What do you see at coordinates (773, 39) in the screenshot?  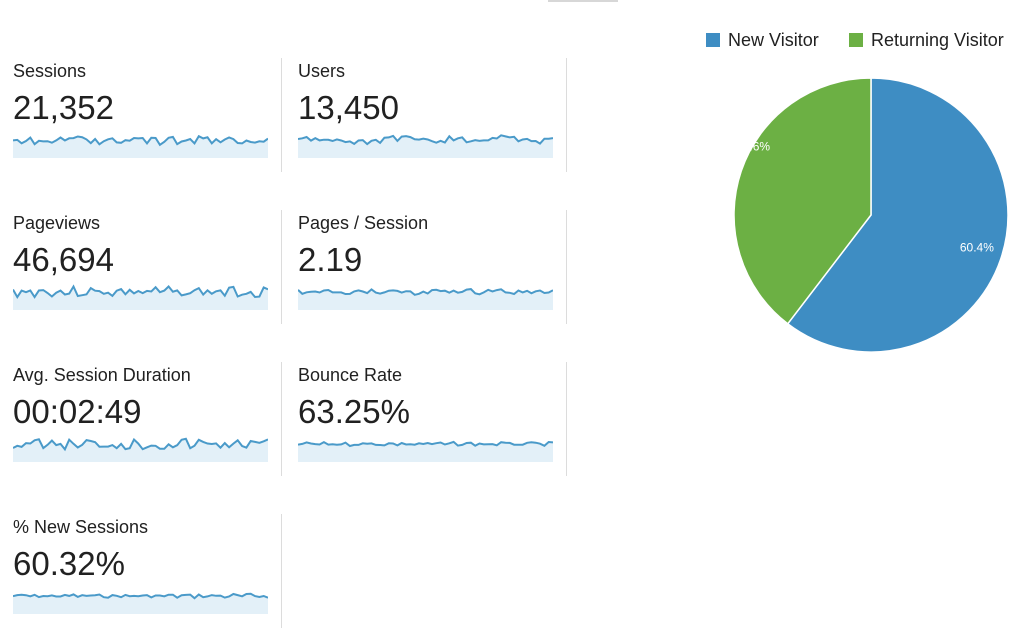 I see `legend-label: New Visitor` at bounding box center [773, 39].